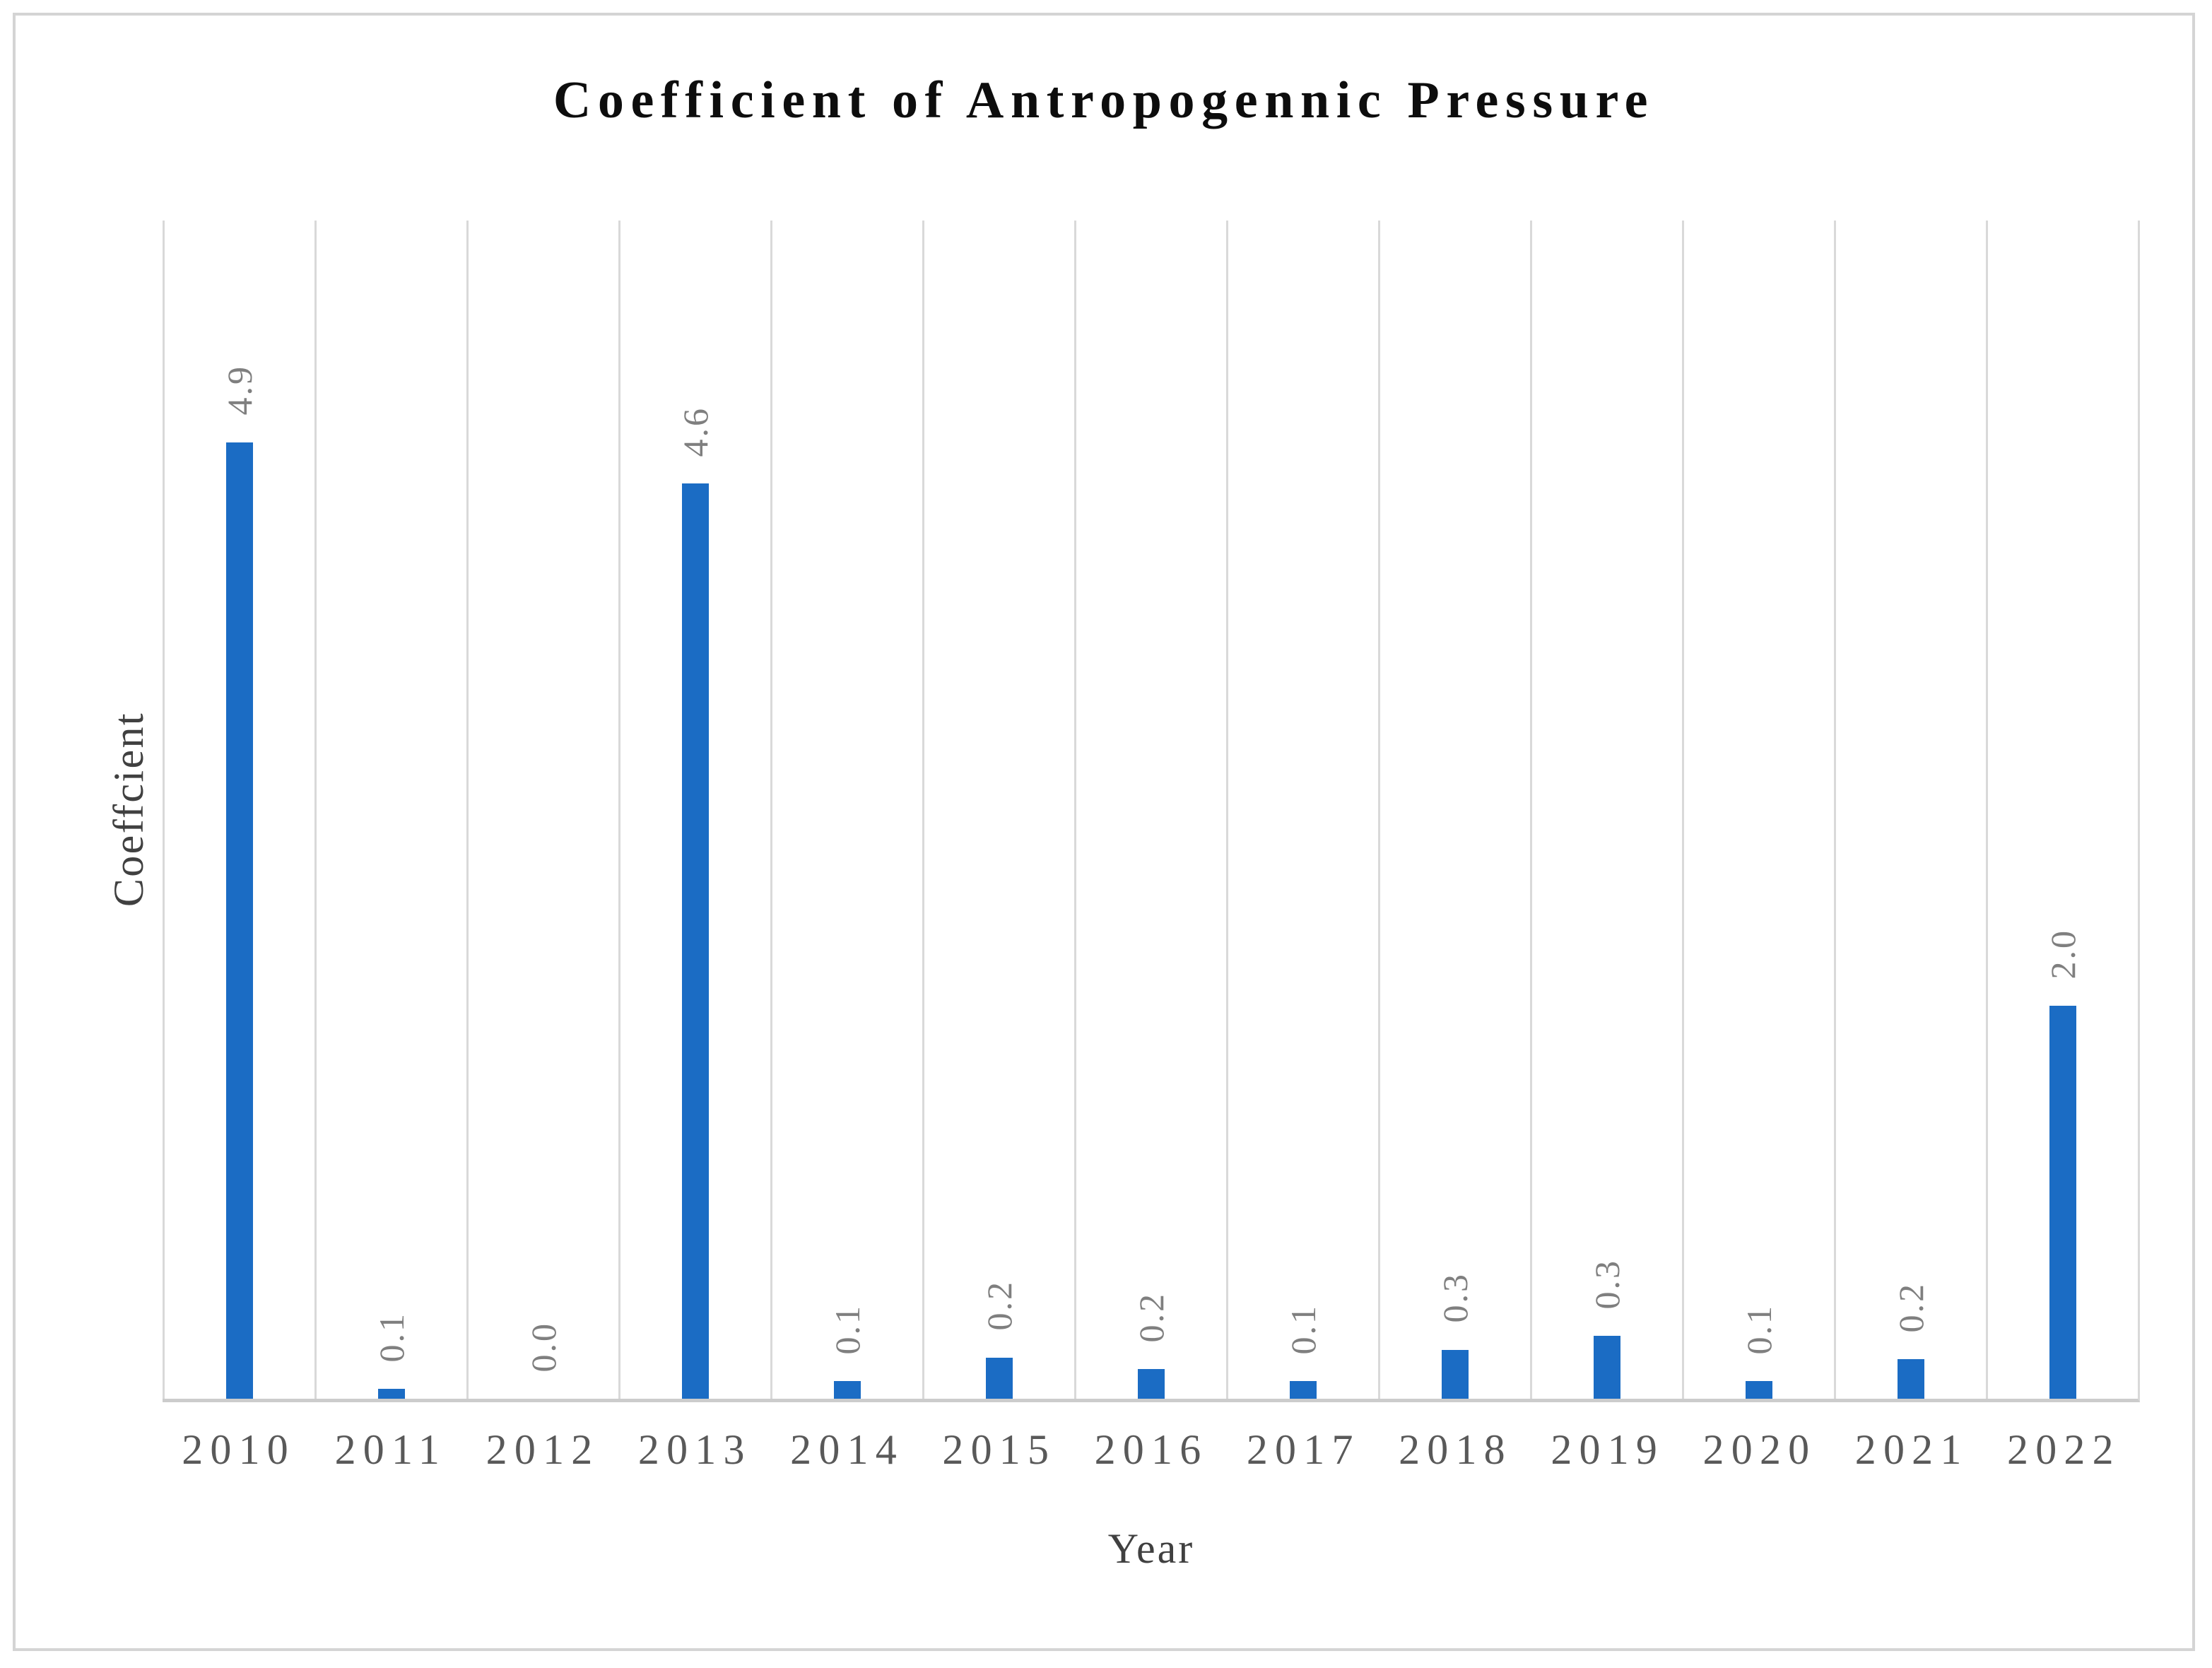 The width and height of the screenshot is (2212, 1668). I want to click on chart-column-2018: 0.3, so click(1454, 810).